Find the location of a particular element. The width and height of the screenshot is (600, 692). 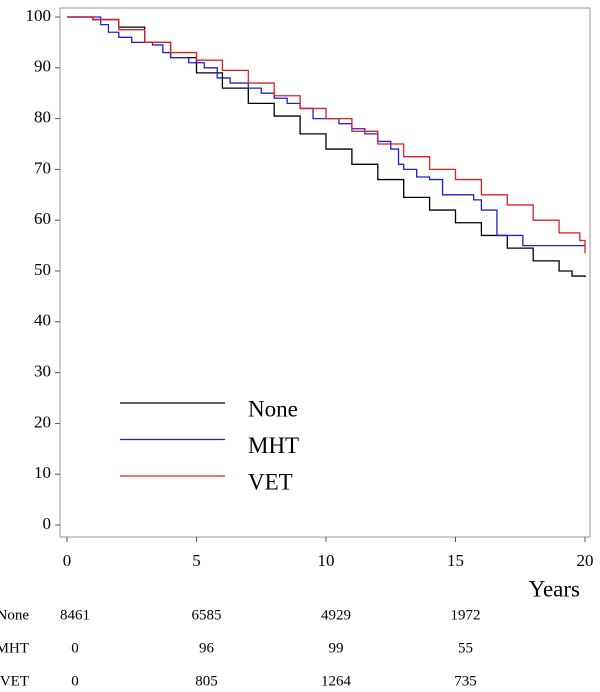

risk-count: 96 is located at coordinates (207, 648).